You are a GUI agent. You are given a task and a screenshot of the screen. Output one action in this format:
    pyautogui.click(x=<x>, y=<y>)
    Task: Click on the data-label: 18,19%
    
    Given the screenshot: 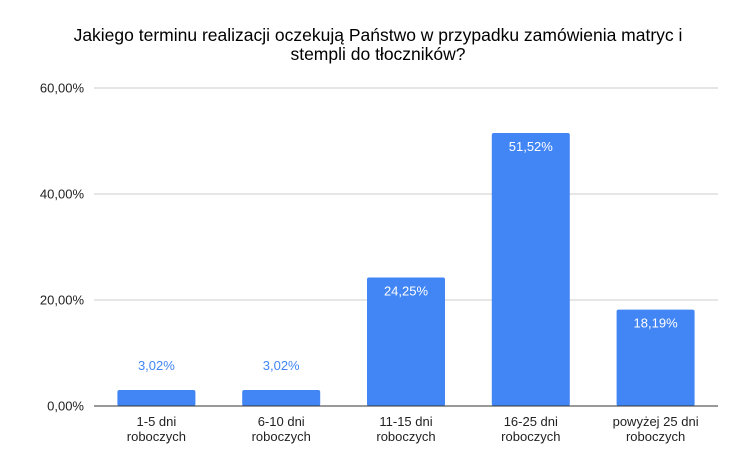 What is the action you would take?
    pyautogui.click(x=656, y=323)
    